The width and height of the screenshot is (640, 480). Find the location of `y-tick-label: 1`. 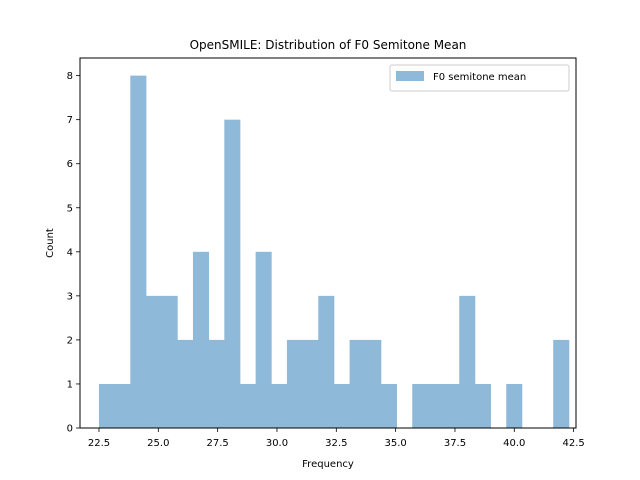

y-tick-label: 1 is located at coordinates (70, 384).